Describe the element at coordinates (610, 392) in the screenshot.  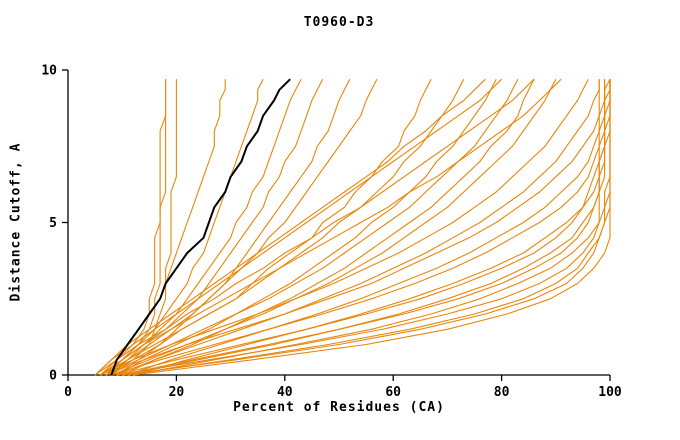
I see `x-tick-label: 100` at that location.